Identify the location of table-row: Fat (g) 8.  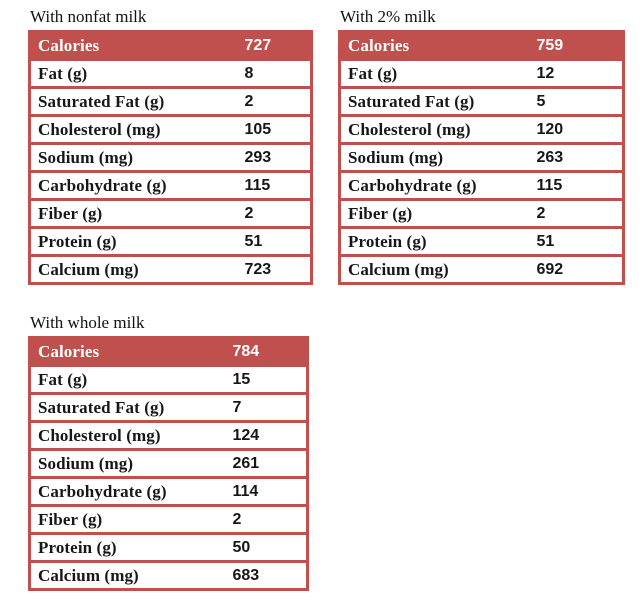
(170, 73).